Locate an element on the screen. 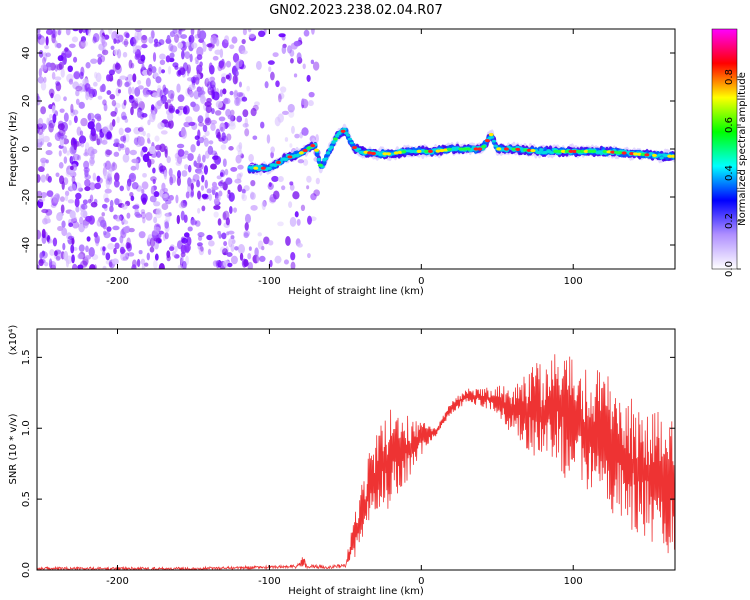 The height and width of the screenshot is (600, 750). spectrogram-y-tick-label: 40 is located at coordinates (26, 53).